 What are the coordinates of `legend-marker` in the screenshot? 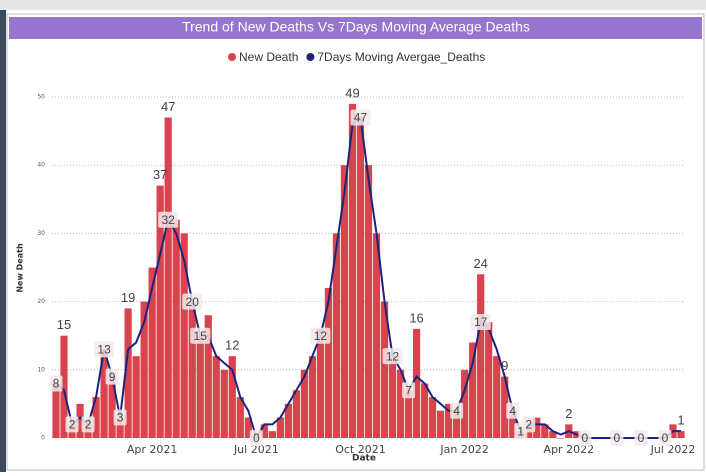 It's located at (310, 57).